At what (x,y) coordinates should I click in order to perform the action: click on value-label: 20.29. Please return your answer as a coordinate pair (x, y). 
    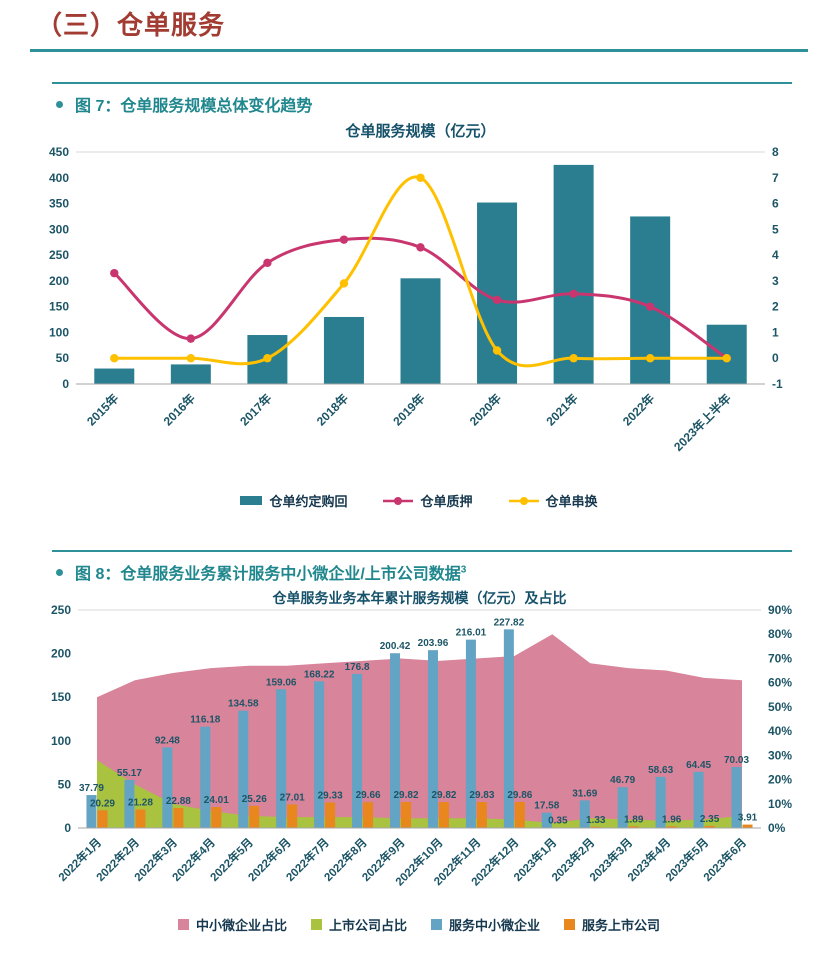
    Looking at the image, I should click on (102, 803).